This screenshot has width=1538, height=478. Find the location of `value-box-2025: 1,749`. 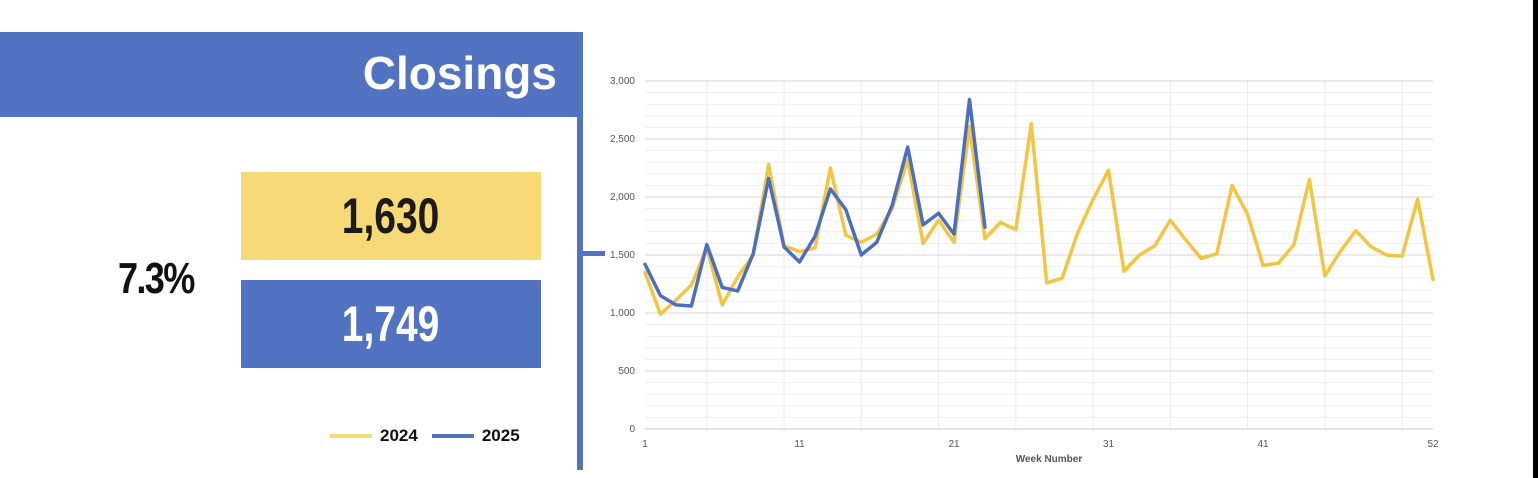

value-box-2025: 1,749 is located at coordinates (391, 324).